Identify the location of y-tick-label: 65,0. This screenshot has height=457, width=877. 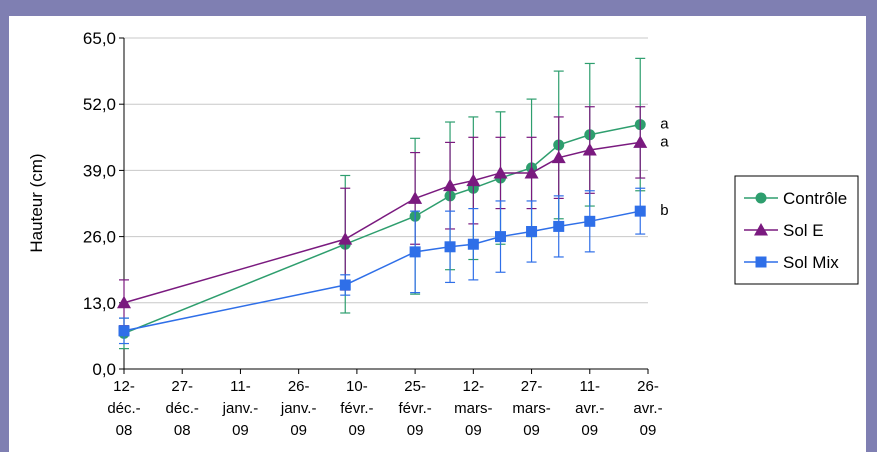
(99, 38).